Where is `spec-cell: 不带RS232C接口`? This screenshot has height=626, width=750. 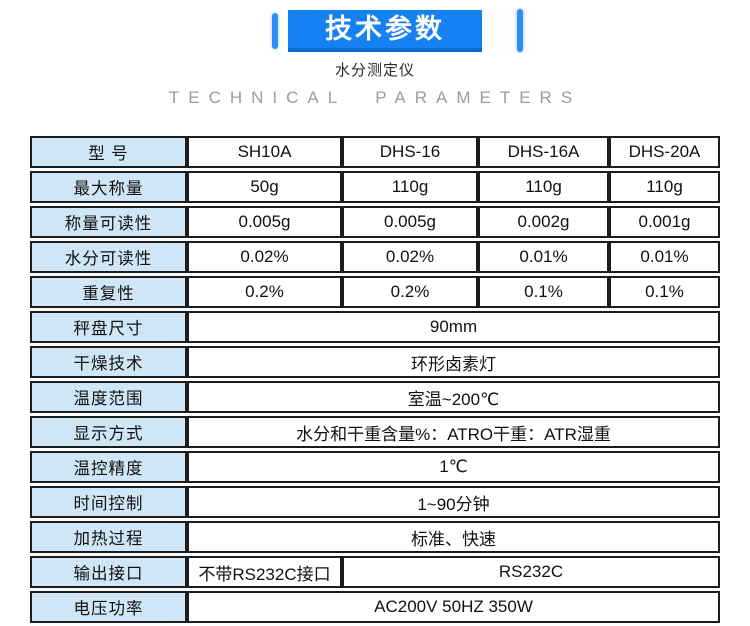 spec-cell: 不带RS232C接口 is located at coordinates (264, 572).